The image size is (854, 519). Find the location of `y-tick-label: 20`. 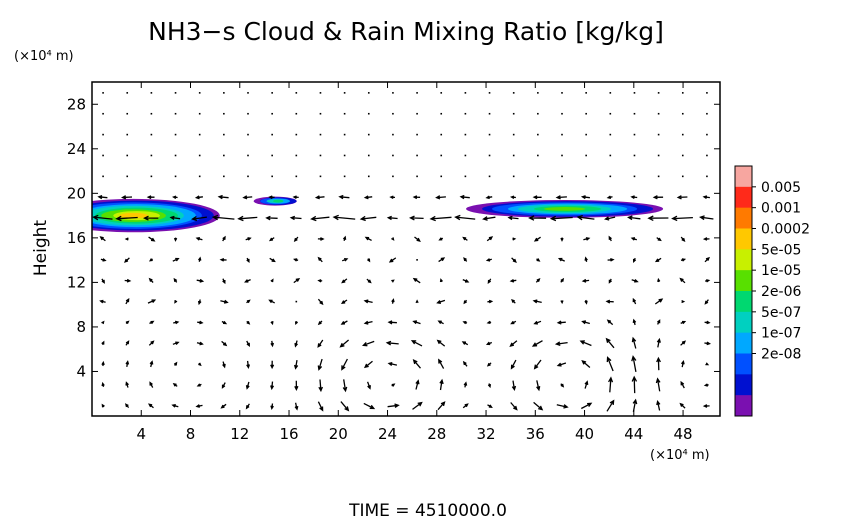

y-tick-label: 20 is located at coordinates (76, 193).